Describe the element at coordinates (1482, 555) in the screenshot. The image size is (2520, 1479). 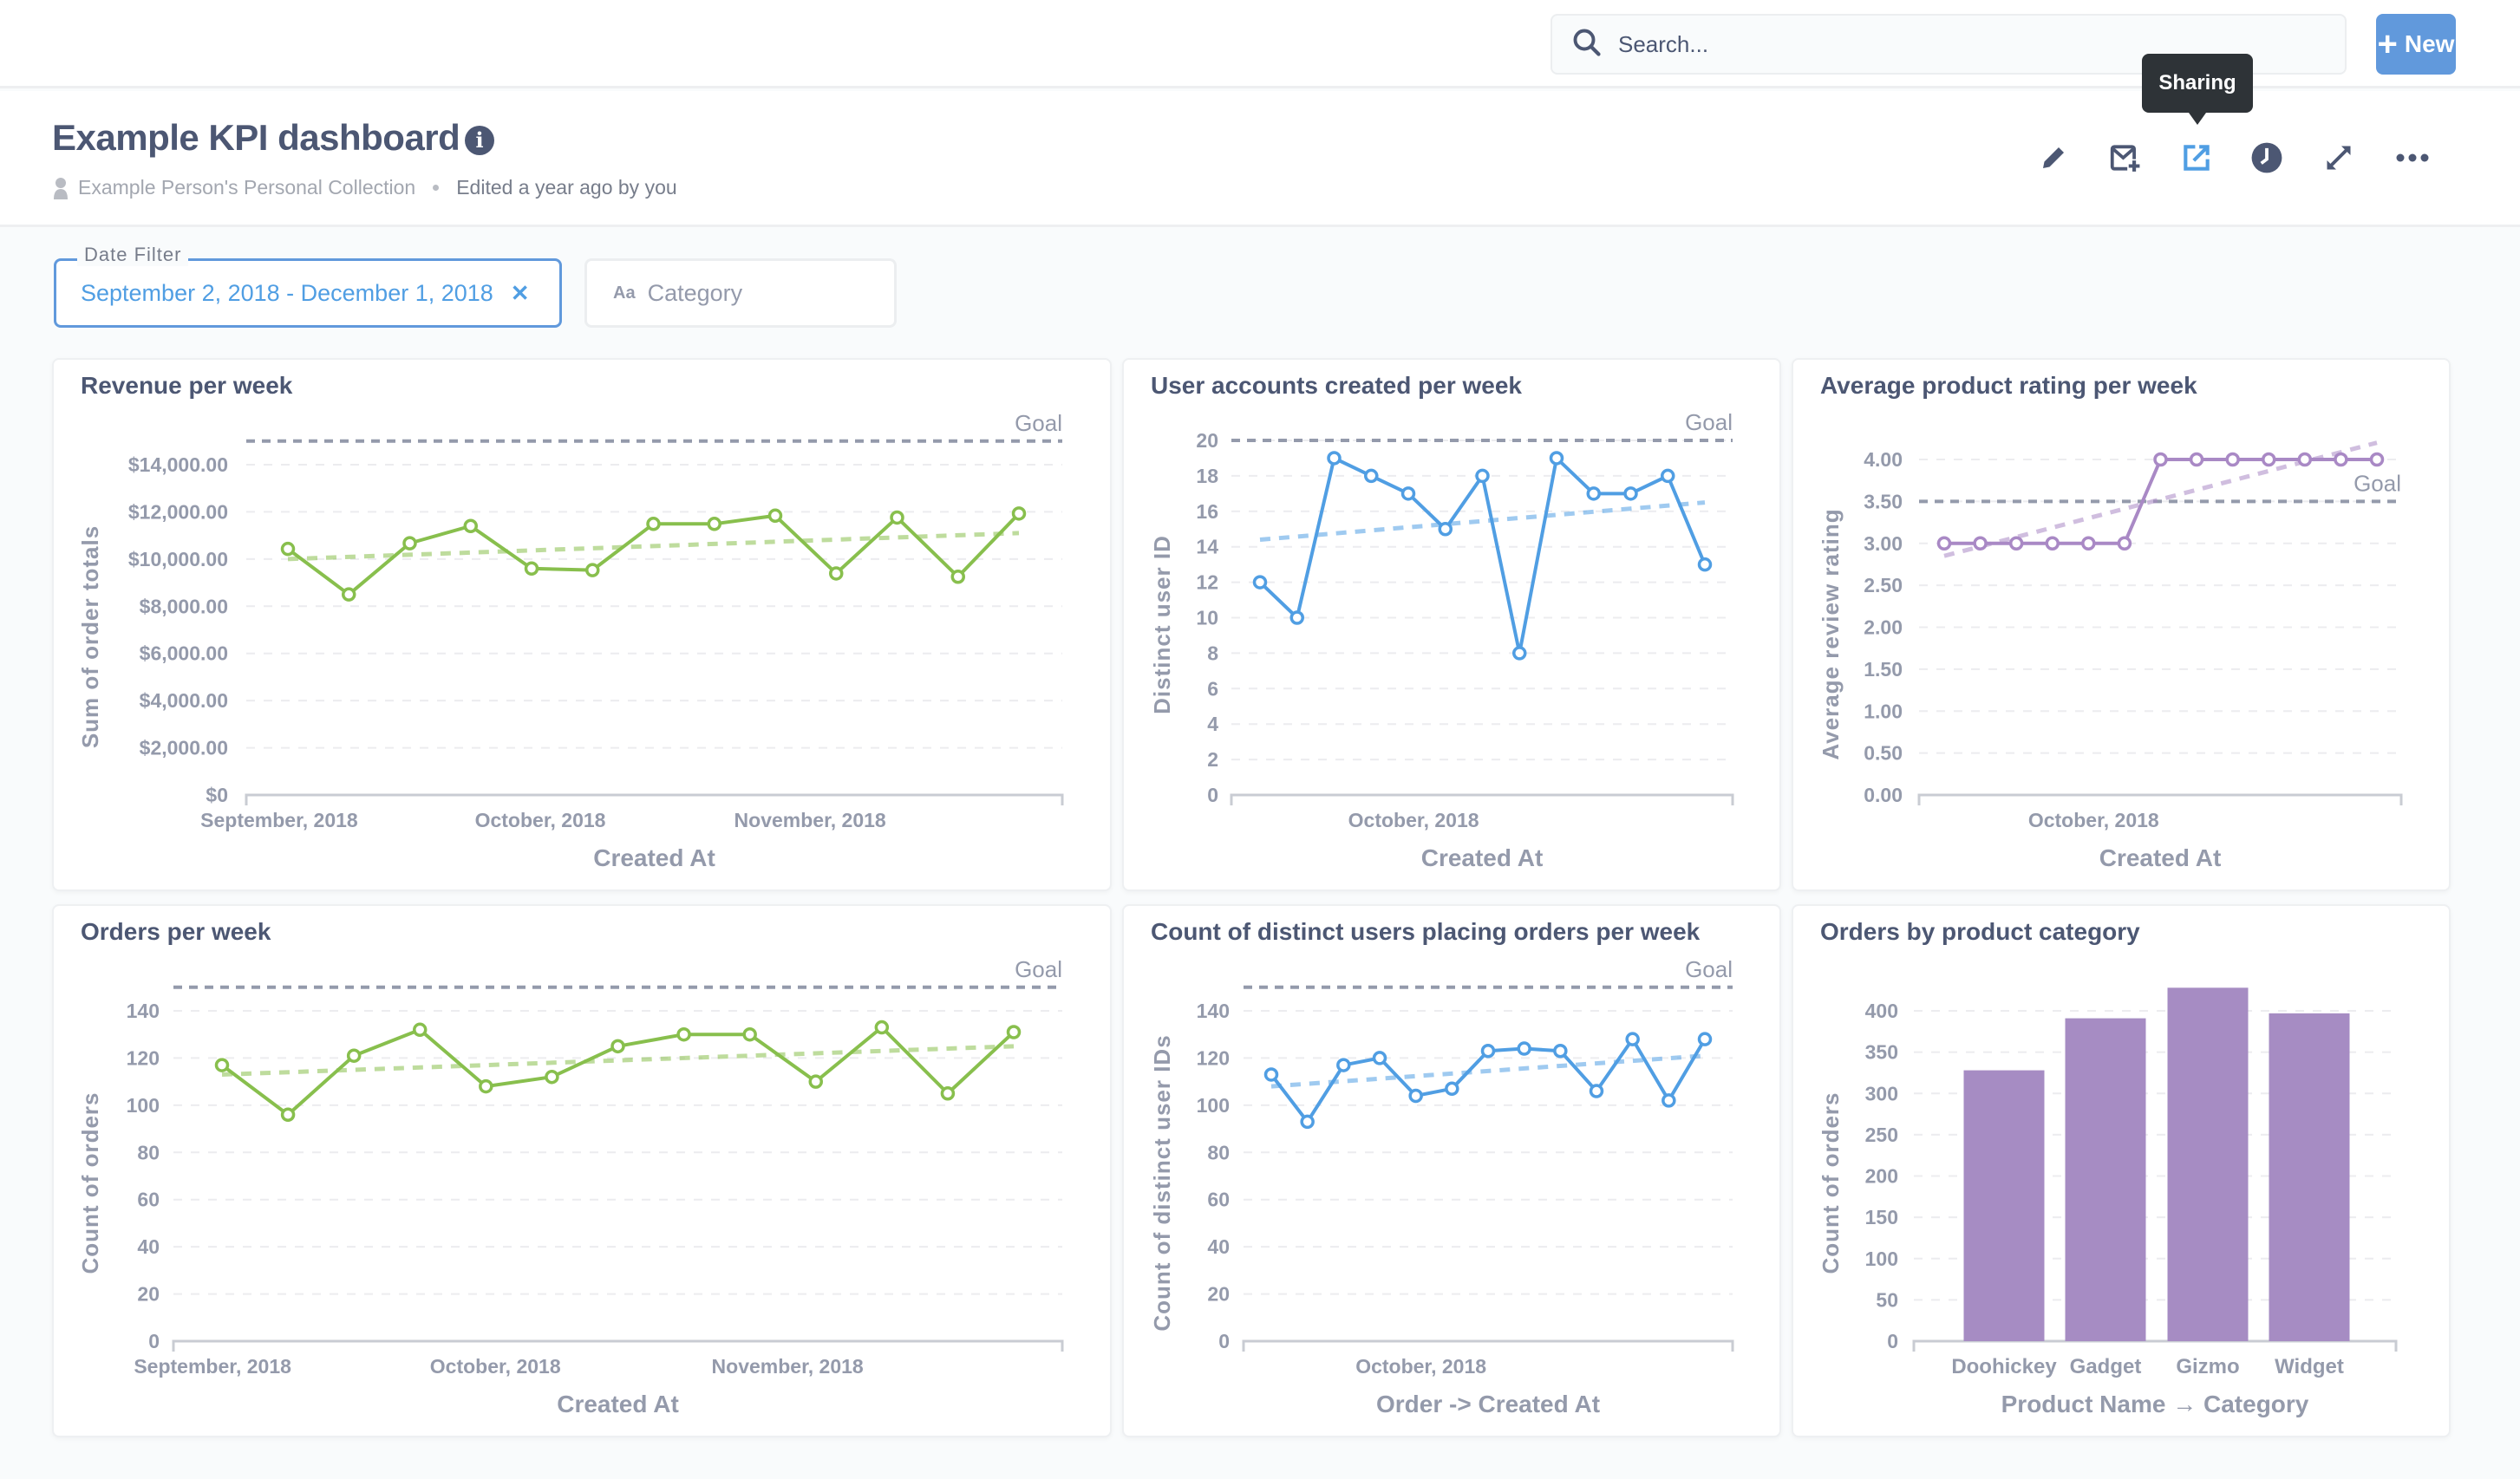
I see `series-line` at that location.